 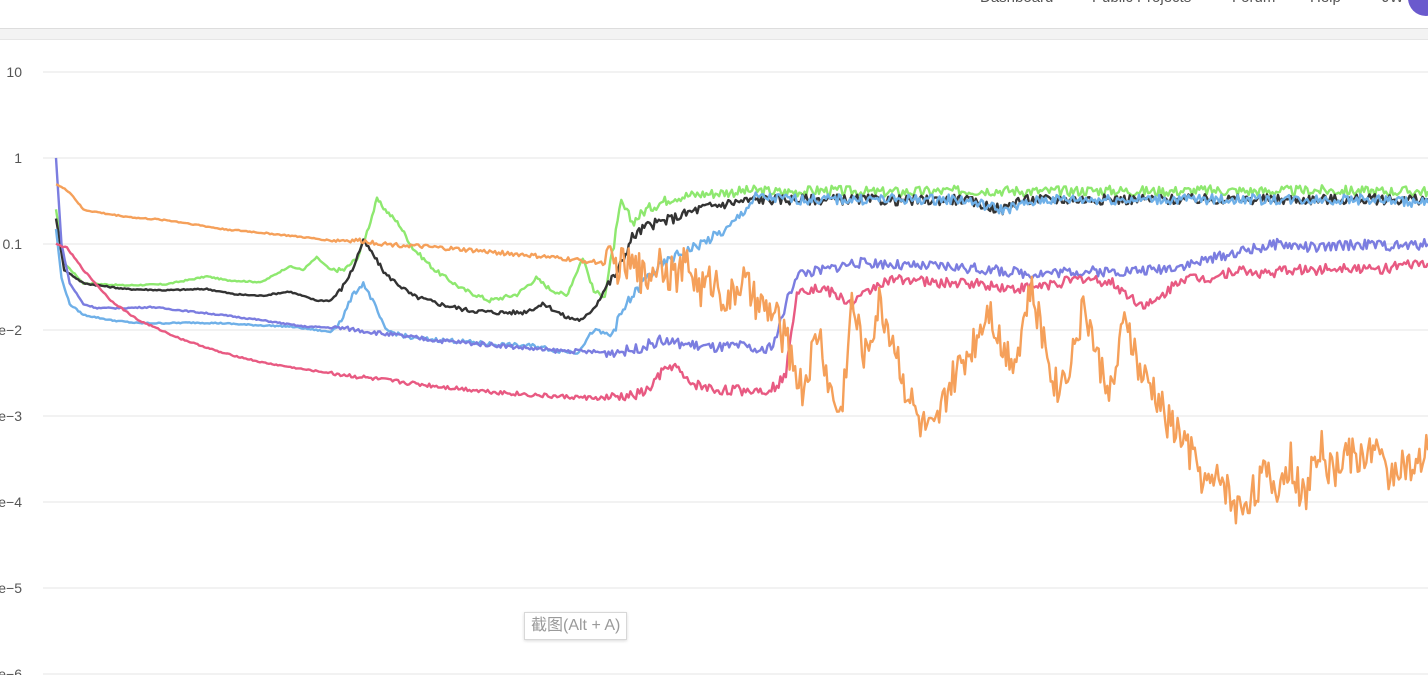 What do you see at coordinates (714, 34) in the screenshot?
I see `panel-header-strip` at bounding box center [714, 34].